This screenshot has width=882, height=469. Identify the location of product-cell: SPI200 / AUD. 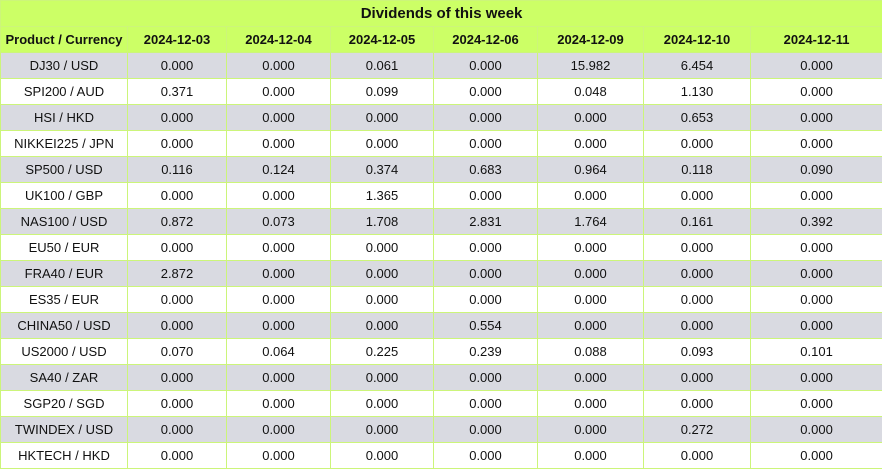
(64, 91).